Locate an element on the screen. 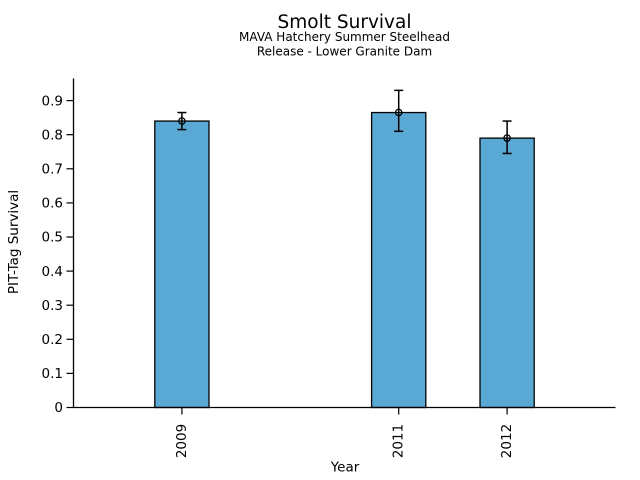  y-tick-label-0.1: 0.1 is located at coordinates (52, 374).